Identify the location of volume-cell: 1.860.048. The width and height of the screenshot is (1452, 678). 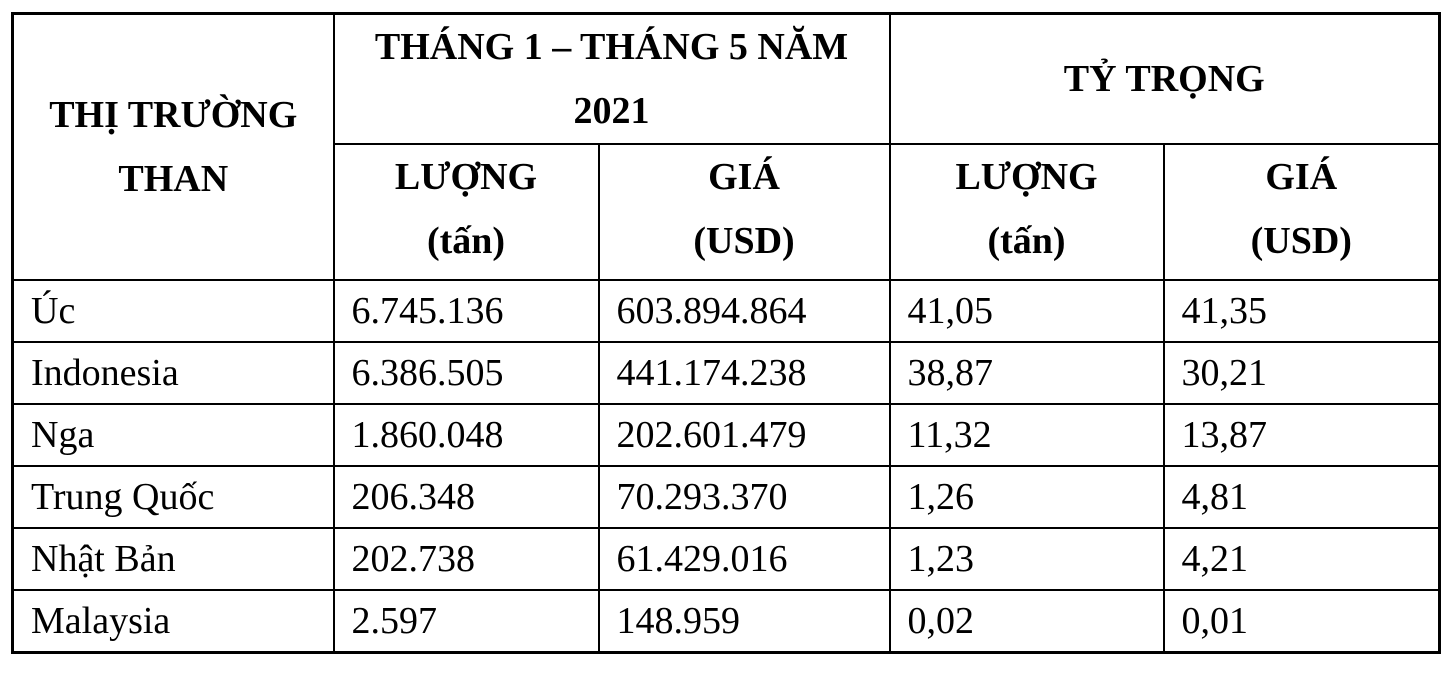
(466, 435).